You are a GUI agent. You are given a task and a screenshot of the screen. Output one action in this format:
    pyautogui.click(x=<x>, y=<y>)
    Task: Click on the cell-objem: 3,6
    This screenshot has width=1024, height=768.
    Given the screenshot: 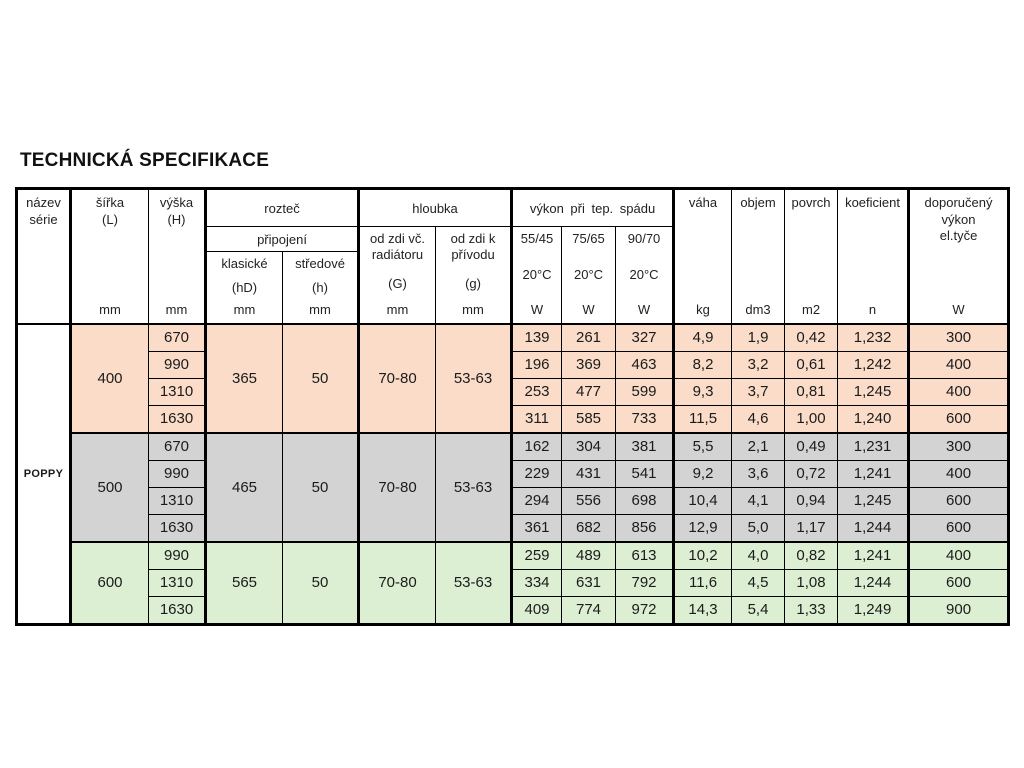 What is the action you would take?
    pyautogui.click(x=758, y=473)
    